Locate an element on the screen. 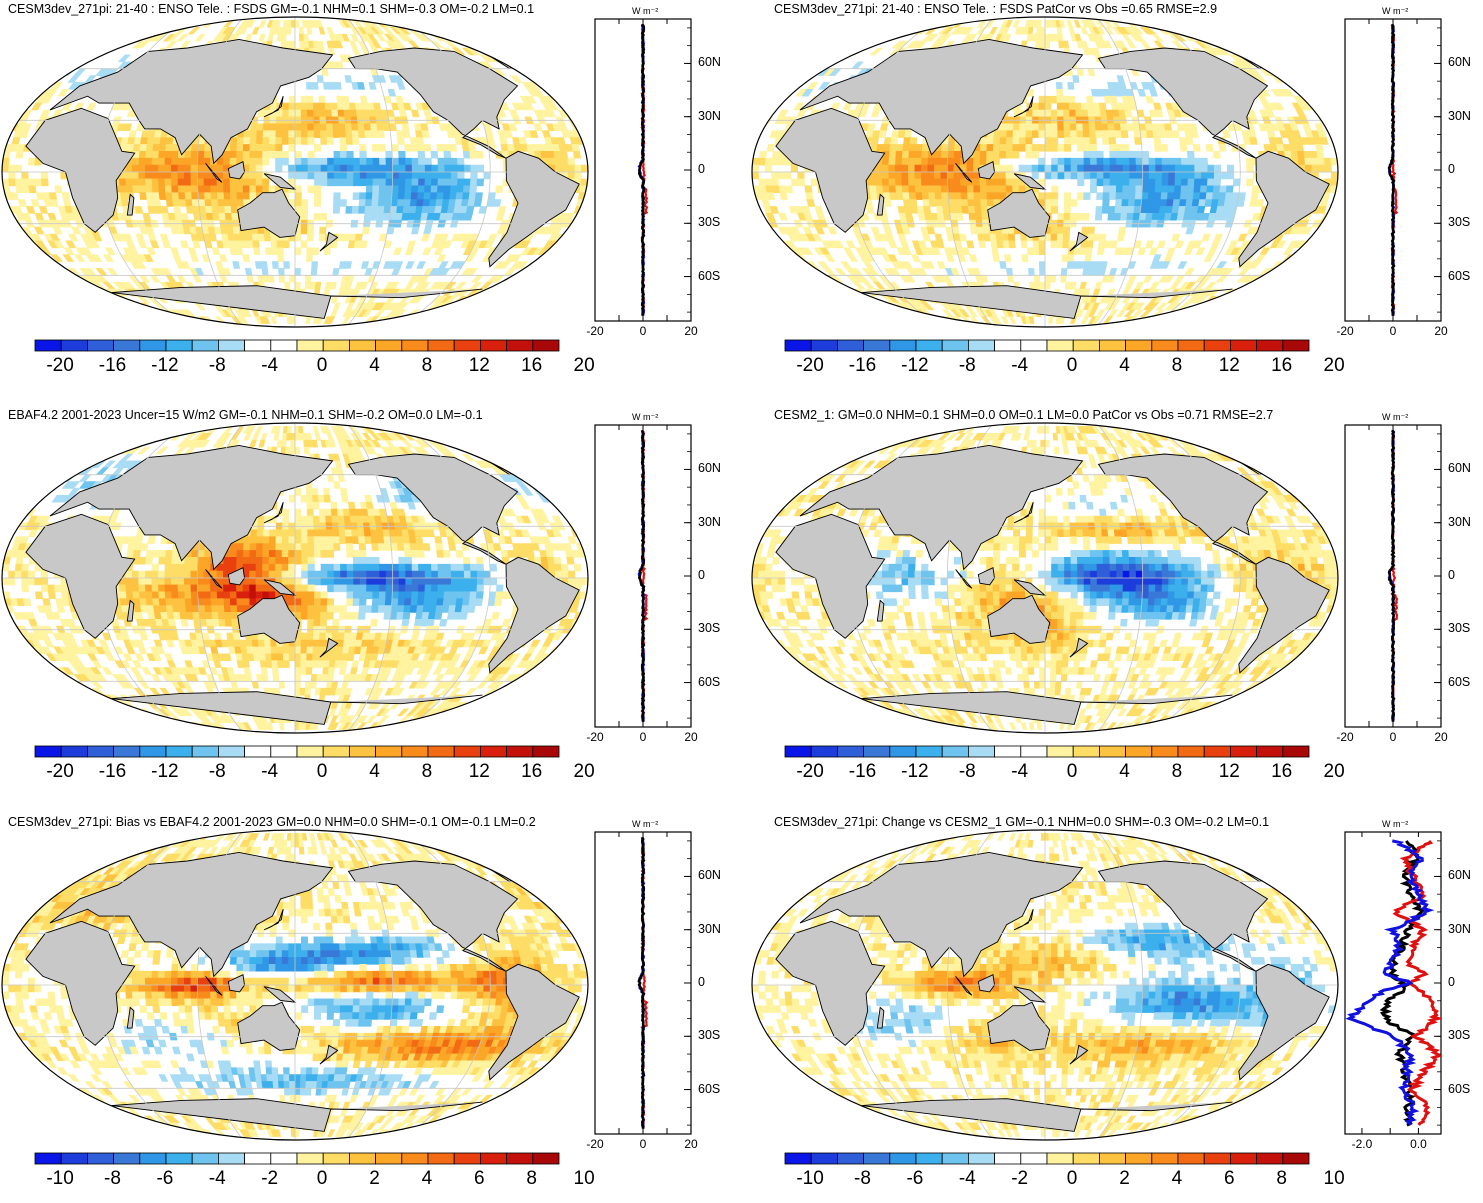  map-mid-left is located at coordinates (295, 577).